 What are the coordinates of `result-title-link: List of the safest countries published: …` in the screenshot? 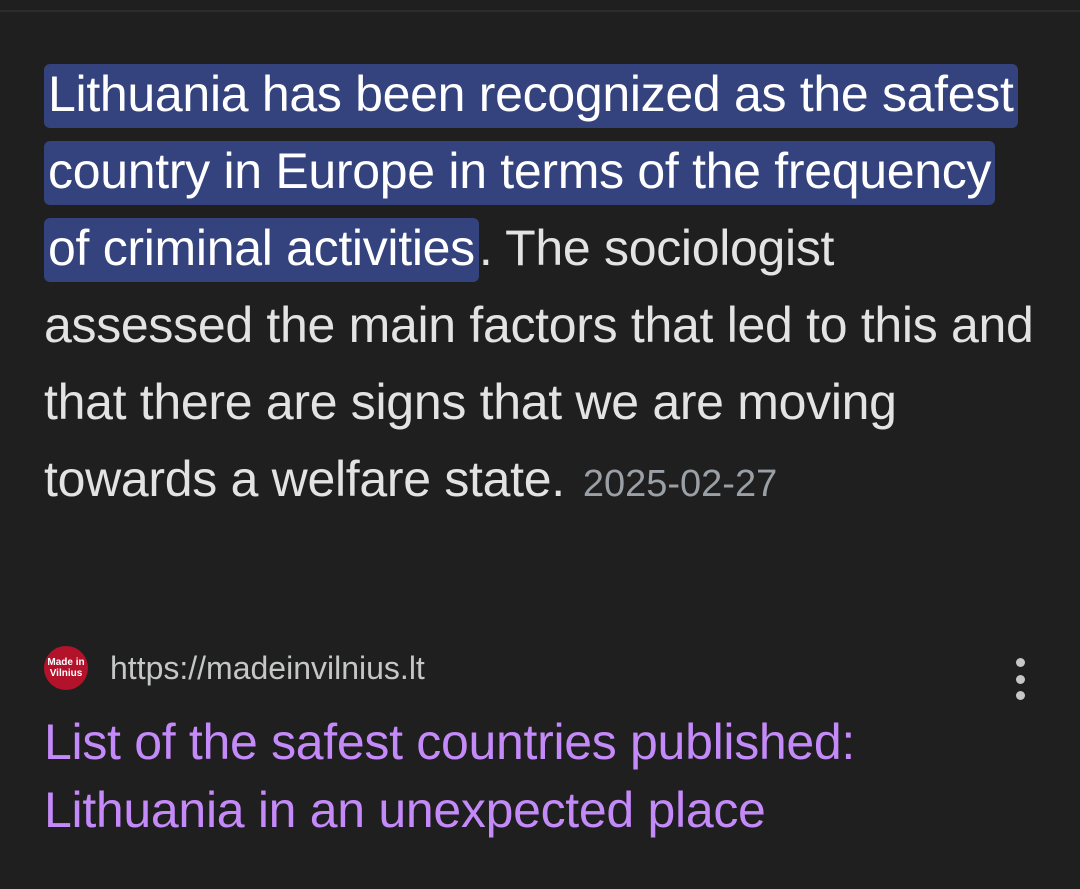 It's located at (450, 776).